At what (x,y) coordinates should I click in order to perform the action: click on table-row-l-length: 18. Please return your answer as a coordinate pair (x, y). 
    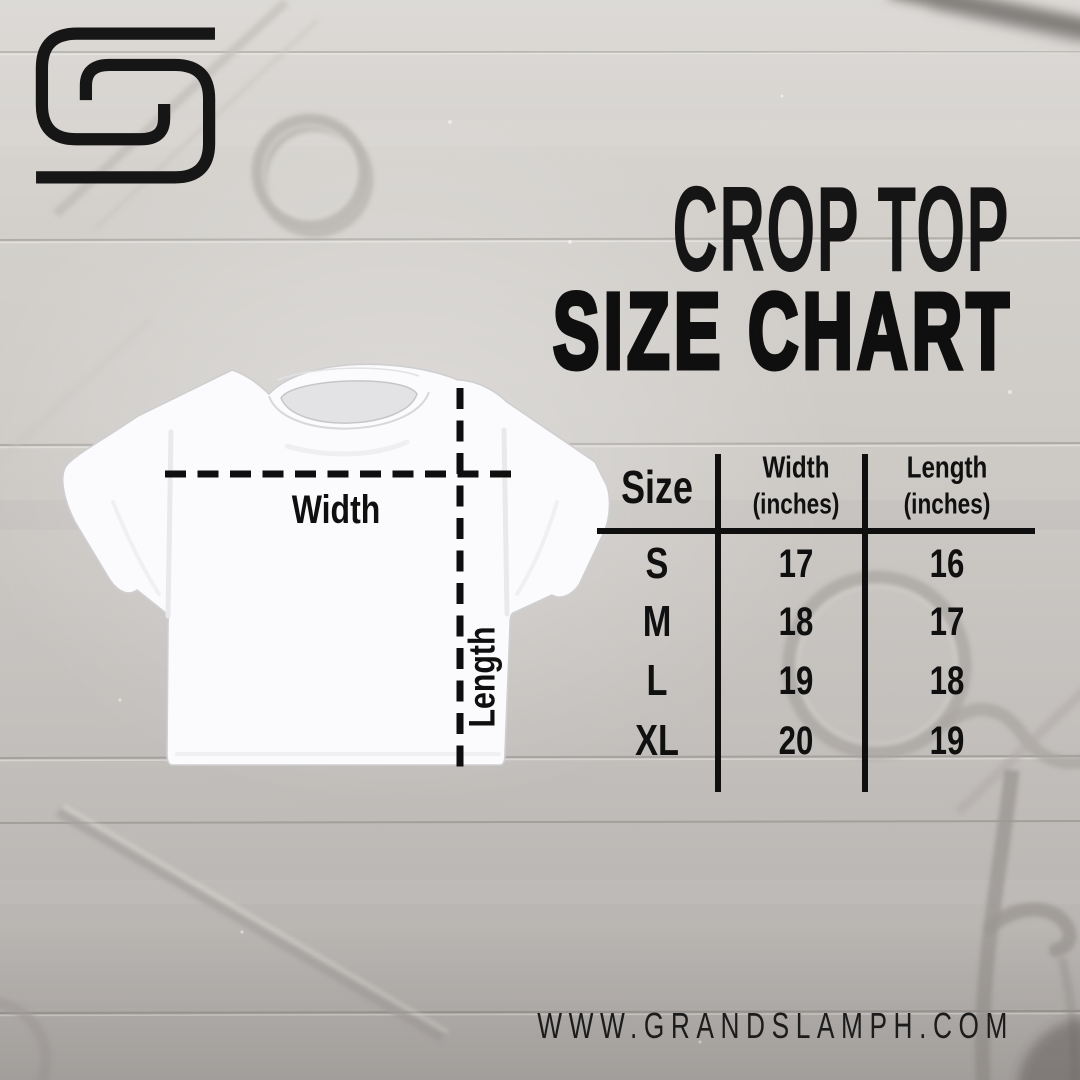
    Looking at the image, I should click on (947, 681).